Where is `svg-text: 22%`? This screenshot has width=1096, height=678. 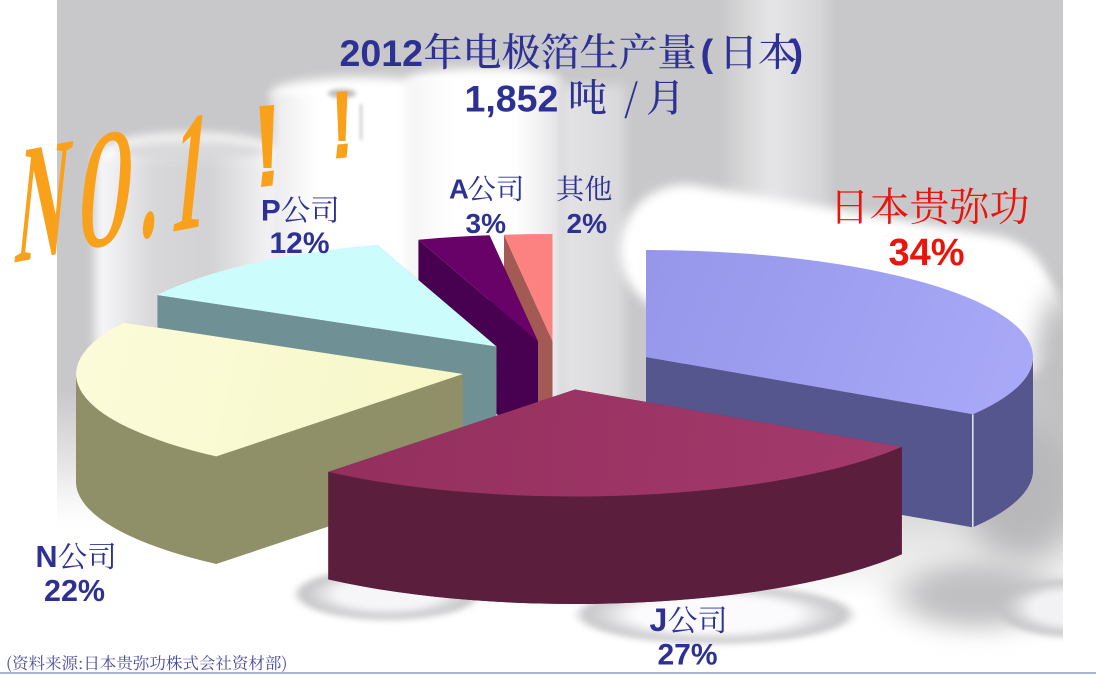 svg-text: 22% is located at coordinates (74, 591).